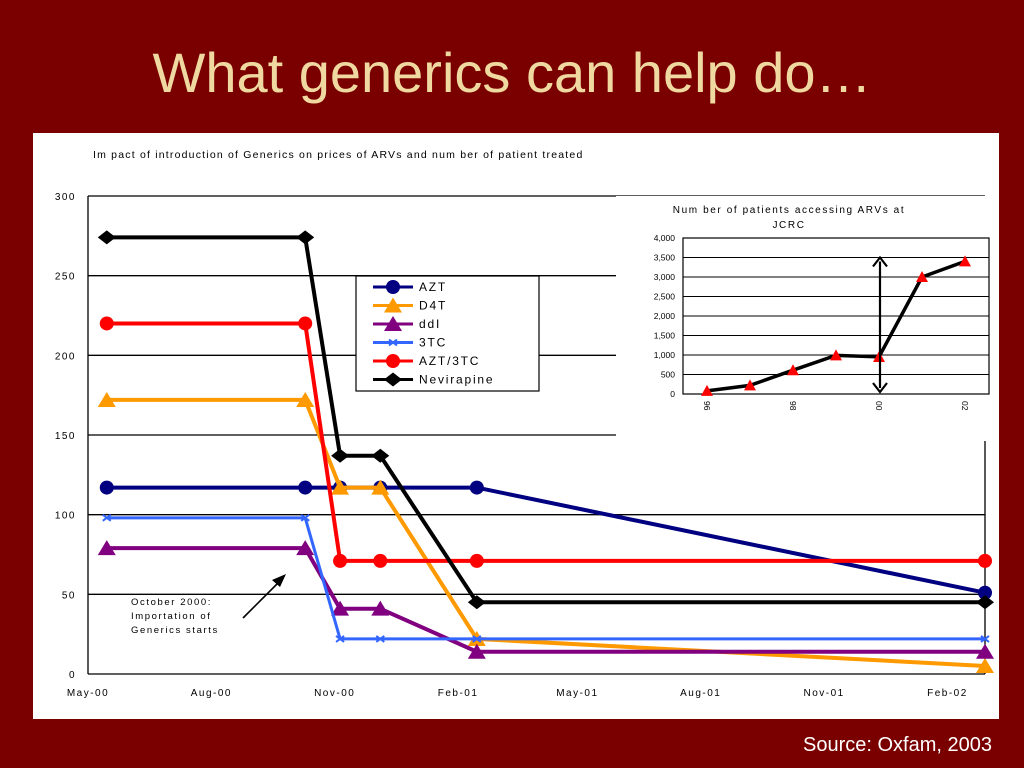 The width and height of the screenshot is (1024, 768). Describe the element at coordinates (665, 277) in the screenshot. I see `inset-y-tick-label: 3,000` at that location.